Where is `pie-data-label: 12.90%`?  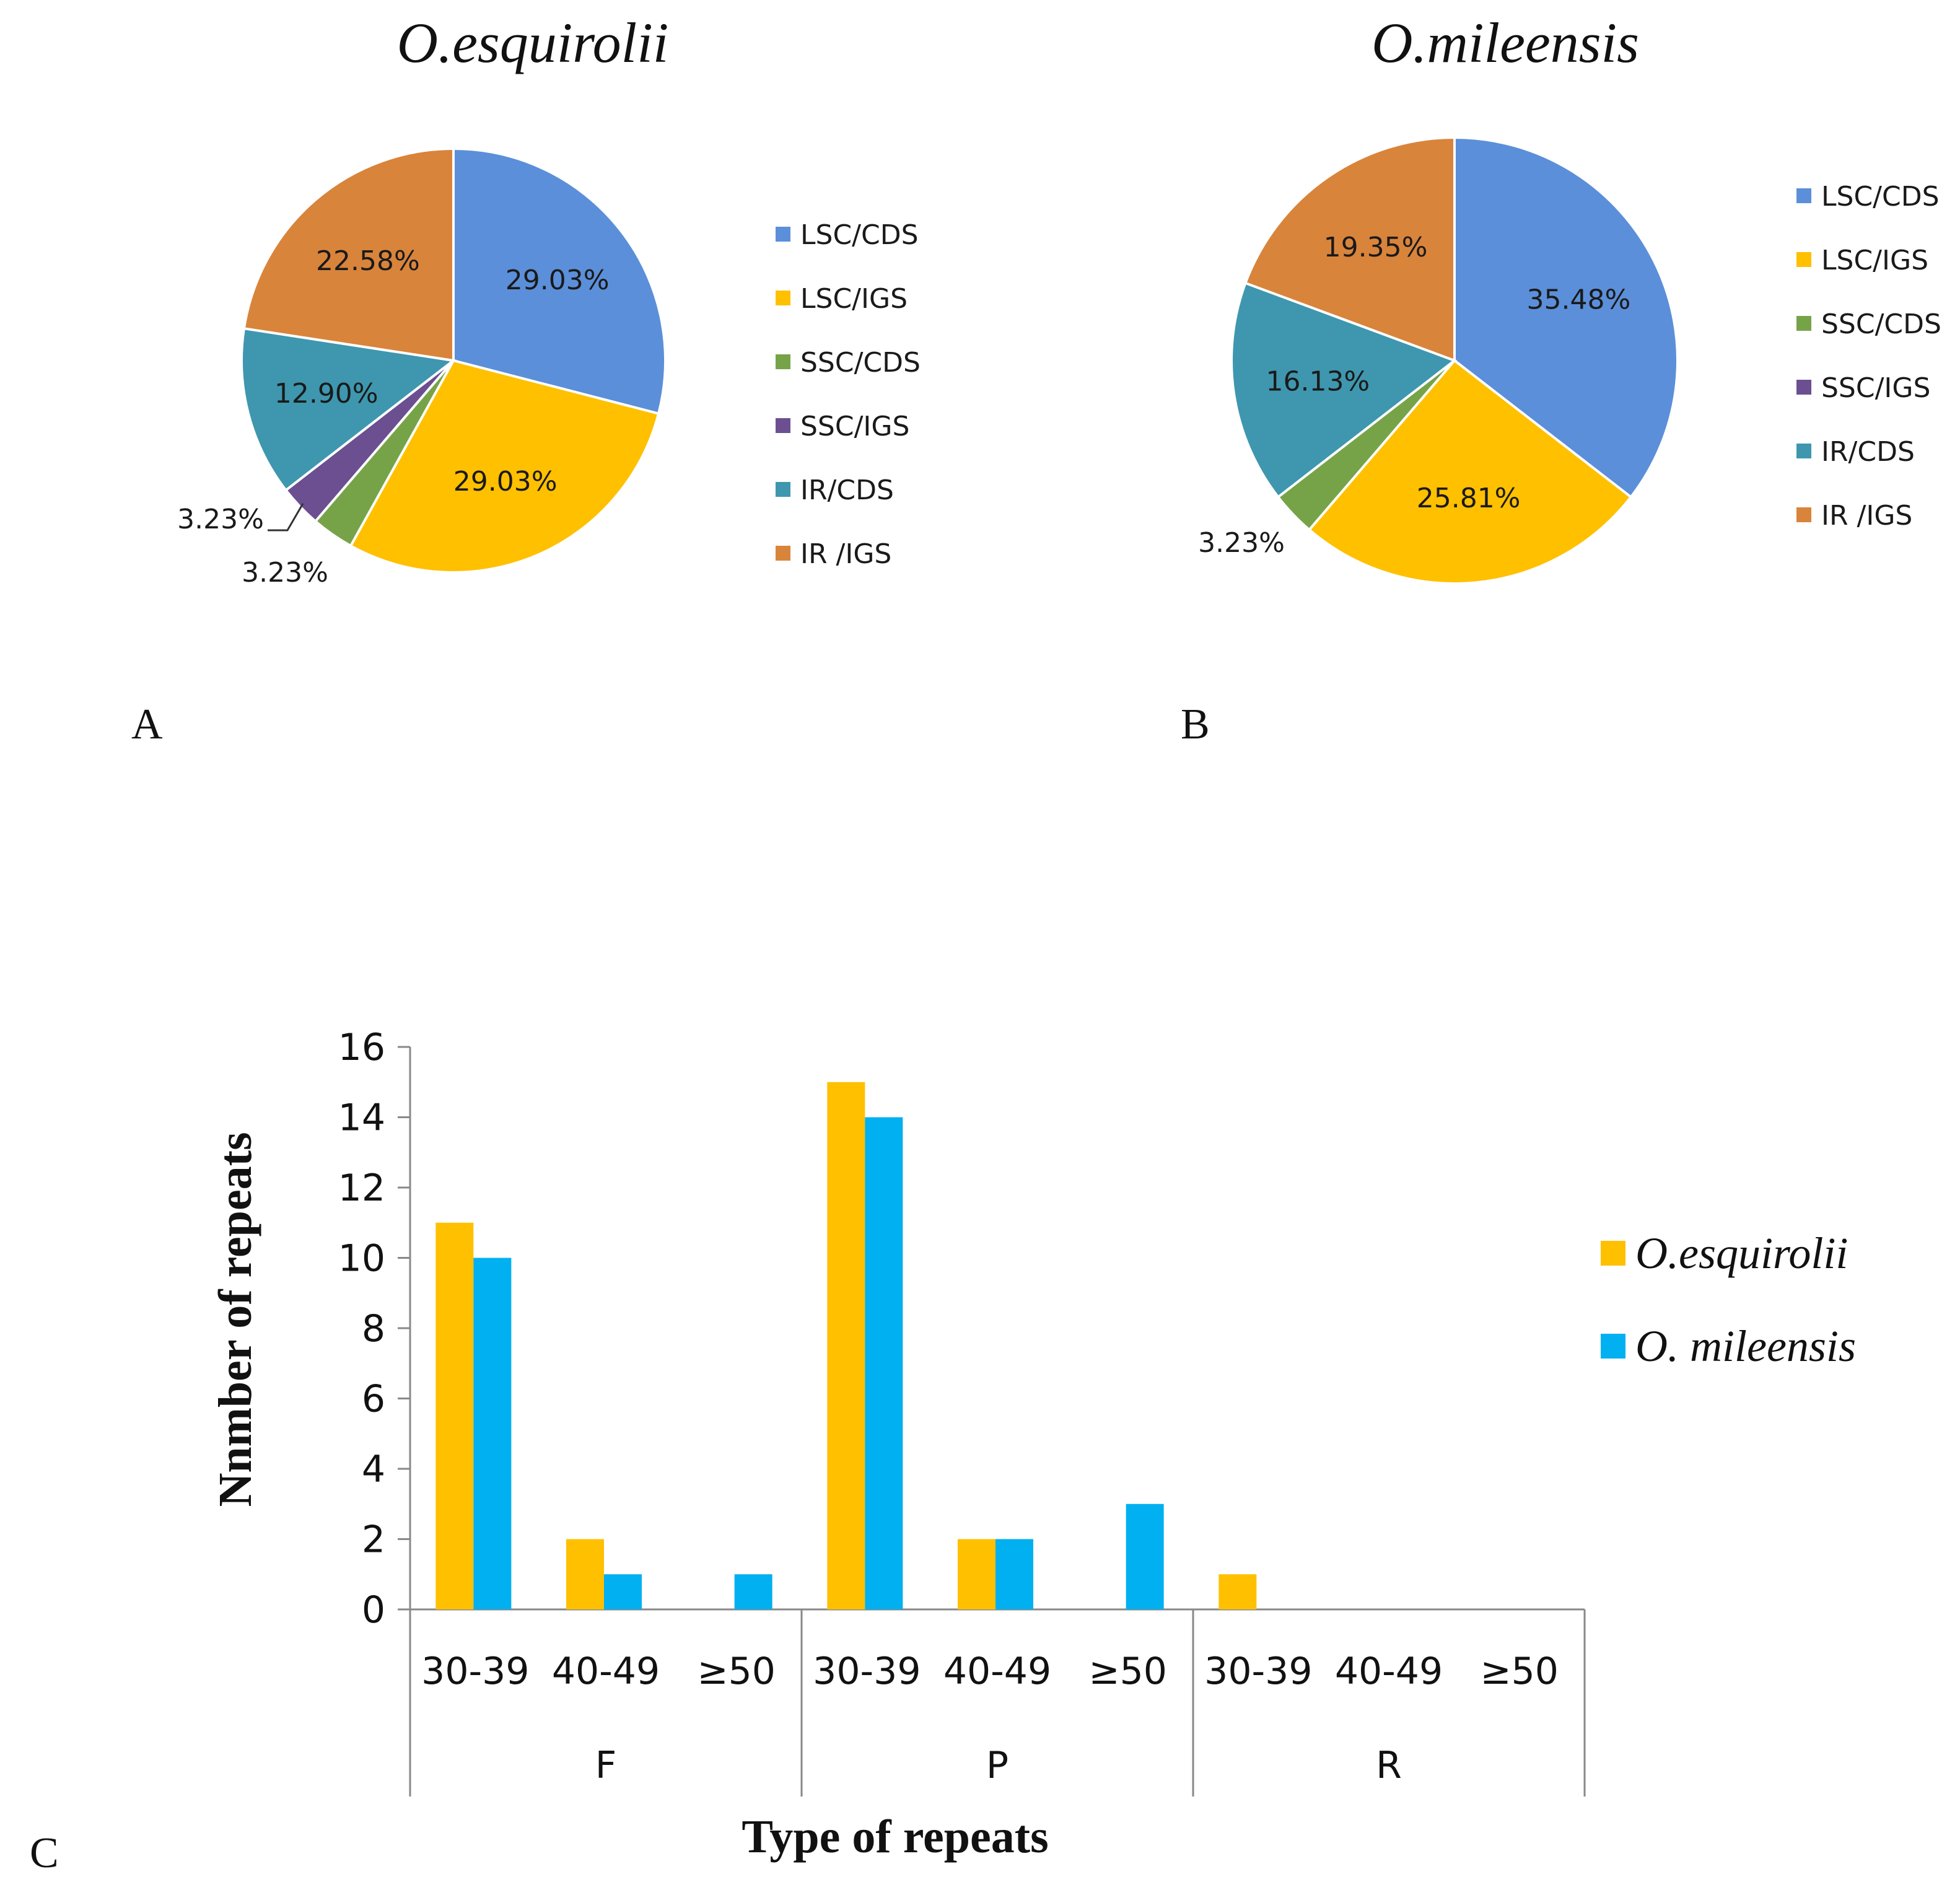 pie-data-label: 12.90% is located at coordinates (326, 393).